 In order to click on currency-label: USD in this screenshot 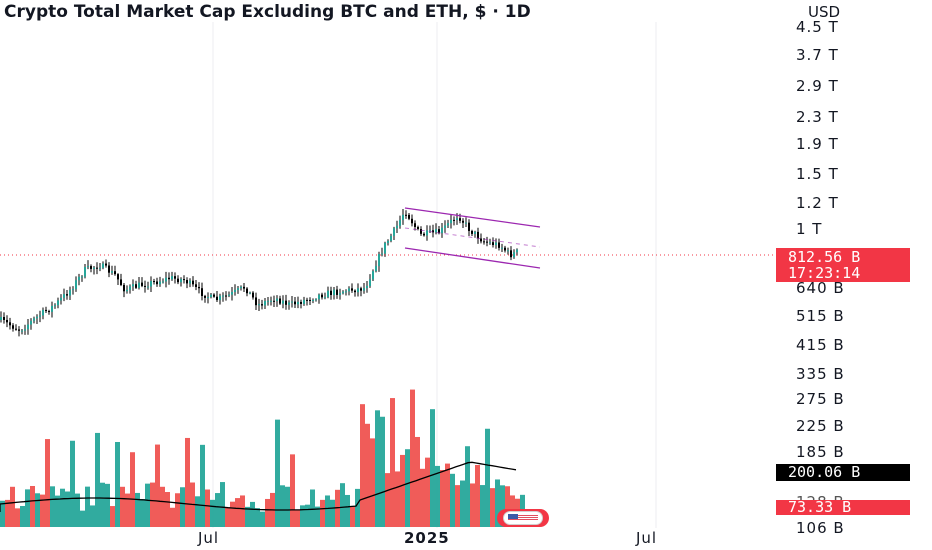, I will do `click(824, 12)`.